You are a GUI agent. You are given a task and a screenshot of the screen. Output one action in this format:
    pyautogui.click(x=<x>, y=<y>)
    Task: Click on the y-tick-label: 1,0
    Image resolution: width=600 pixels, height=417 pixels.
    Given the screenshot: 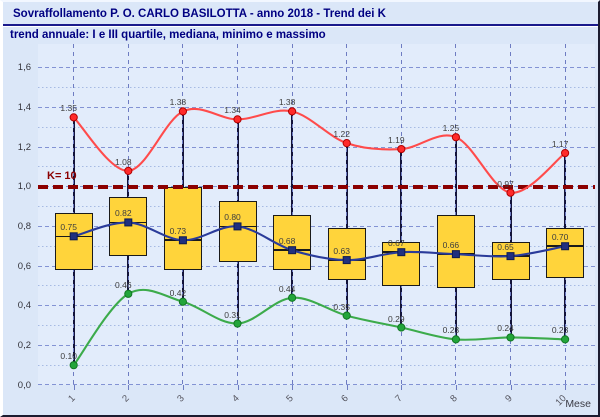 What is the action you would take?
    pyautogui.click(x=24, y=187)
    